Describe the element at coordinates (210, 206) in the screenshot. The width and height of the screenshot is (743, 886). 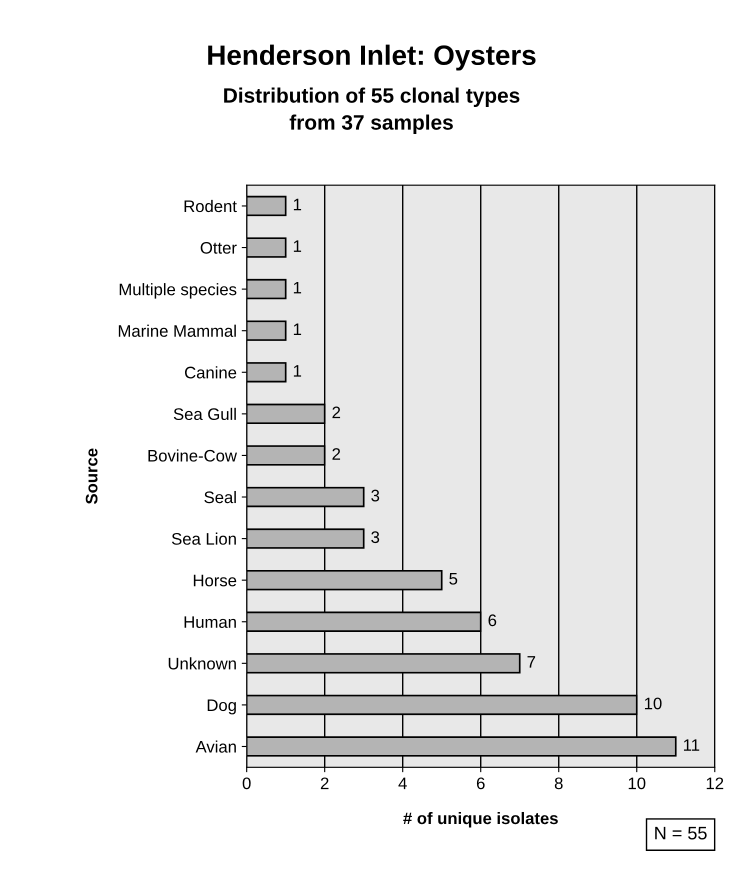
I see `y-tick-label: Rodent` at that location.